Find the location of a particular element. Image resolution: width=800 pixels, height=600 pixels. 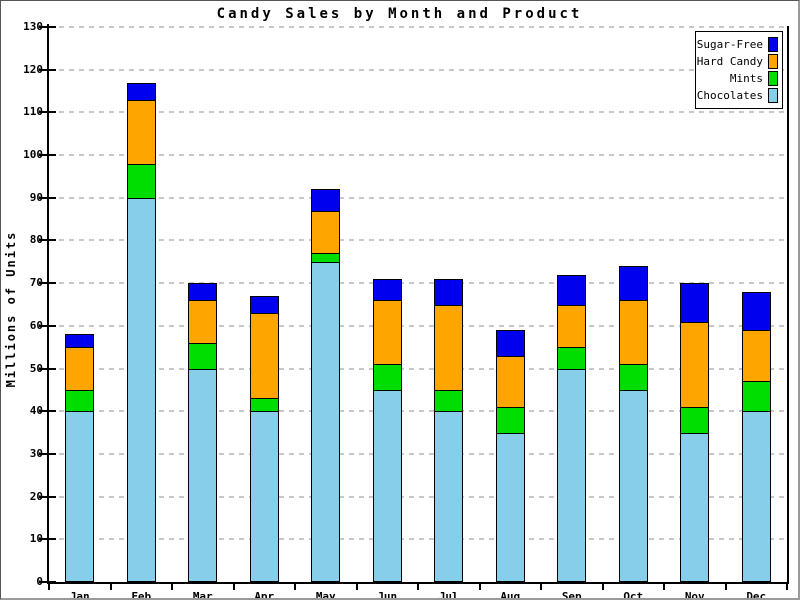

x-tick-label: Feb is located at coordinates (141, 595).